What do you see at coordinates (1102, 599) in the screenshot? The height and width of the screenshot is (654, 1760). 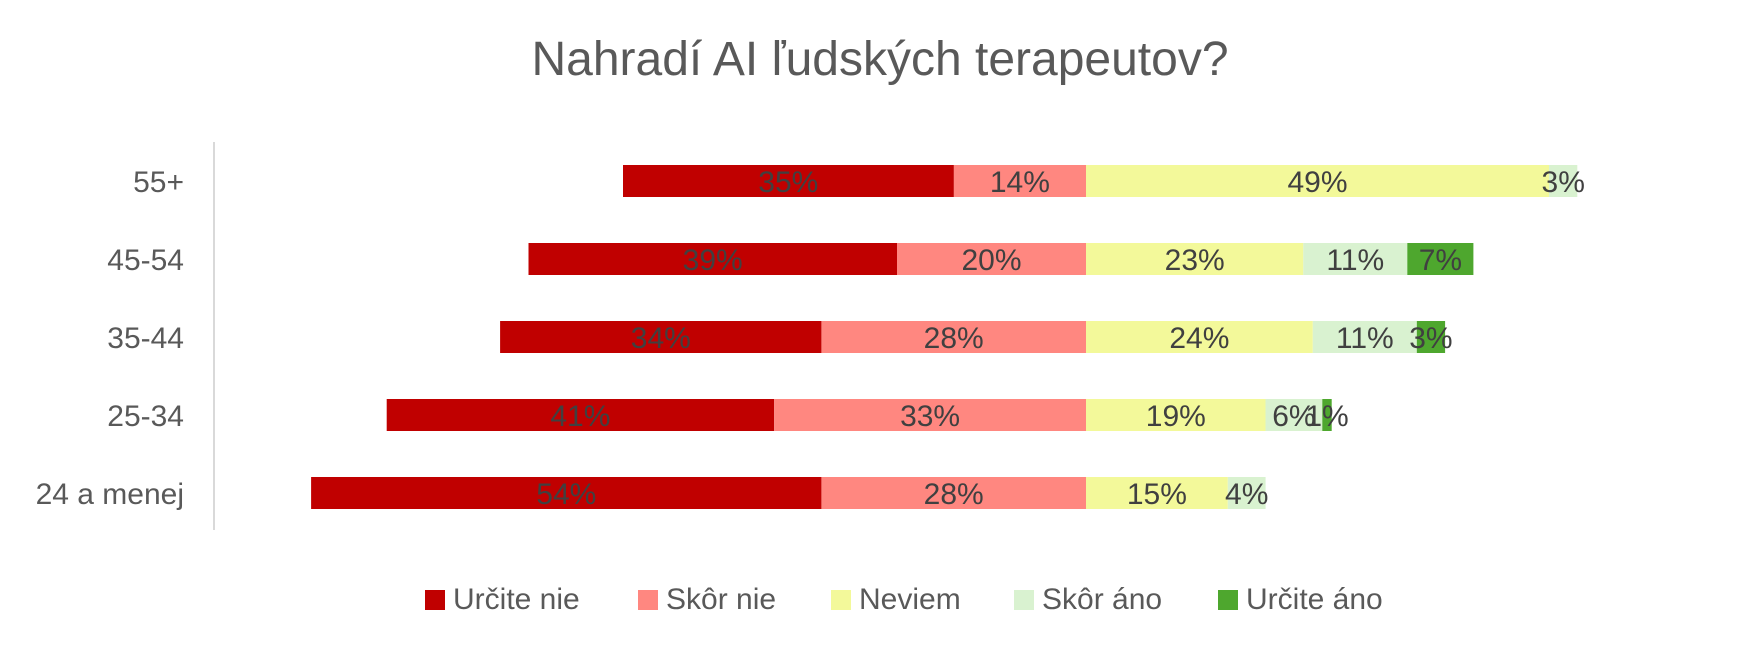 I see `legend-label: Skôr áno` at bounding box center [1102, 599].